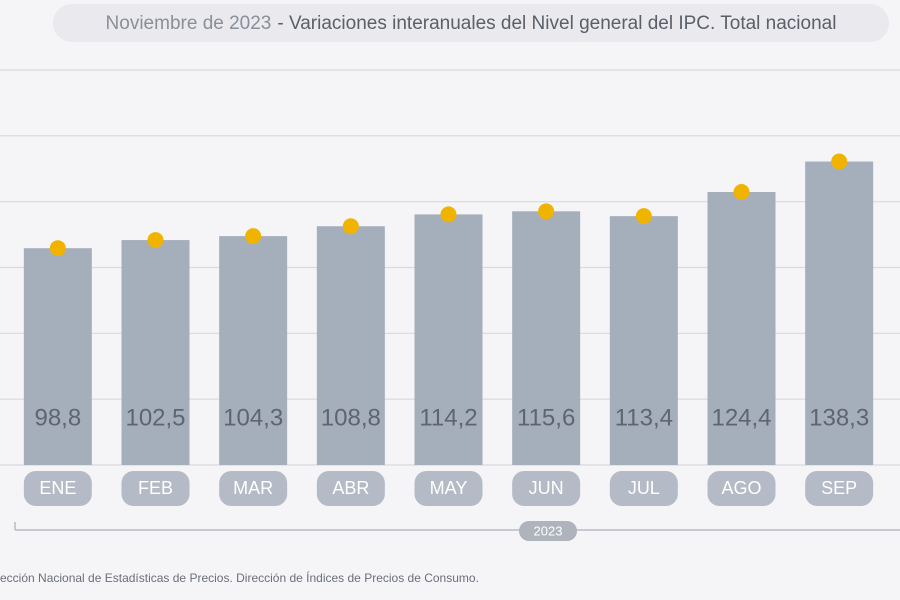 The width and height of the screenshot is (900, 600). Describe the element at coordinates (448, 417) in the screenshot. I see `value-label: 114,2` at that location.